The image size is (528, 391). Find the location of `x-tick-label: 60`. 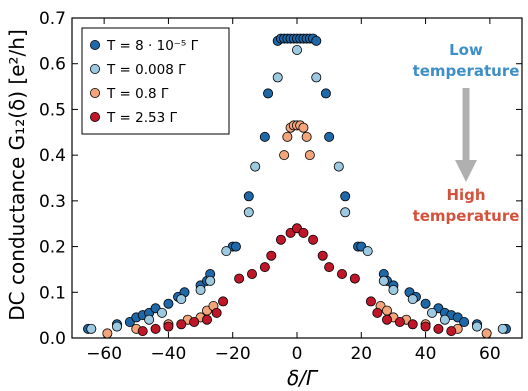

x-tick-label: 60 is located at coordinates (490, 354).